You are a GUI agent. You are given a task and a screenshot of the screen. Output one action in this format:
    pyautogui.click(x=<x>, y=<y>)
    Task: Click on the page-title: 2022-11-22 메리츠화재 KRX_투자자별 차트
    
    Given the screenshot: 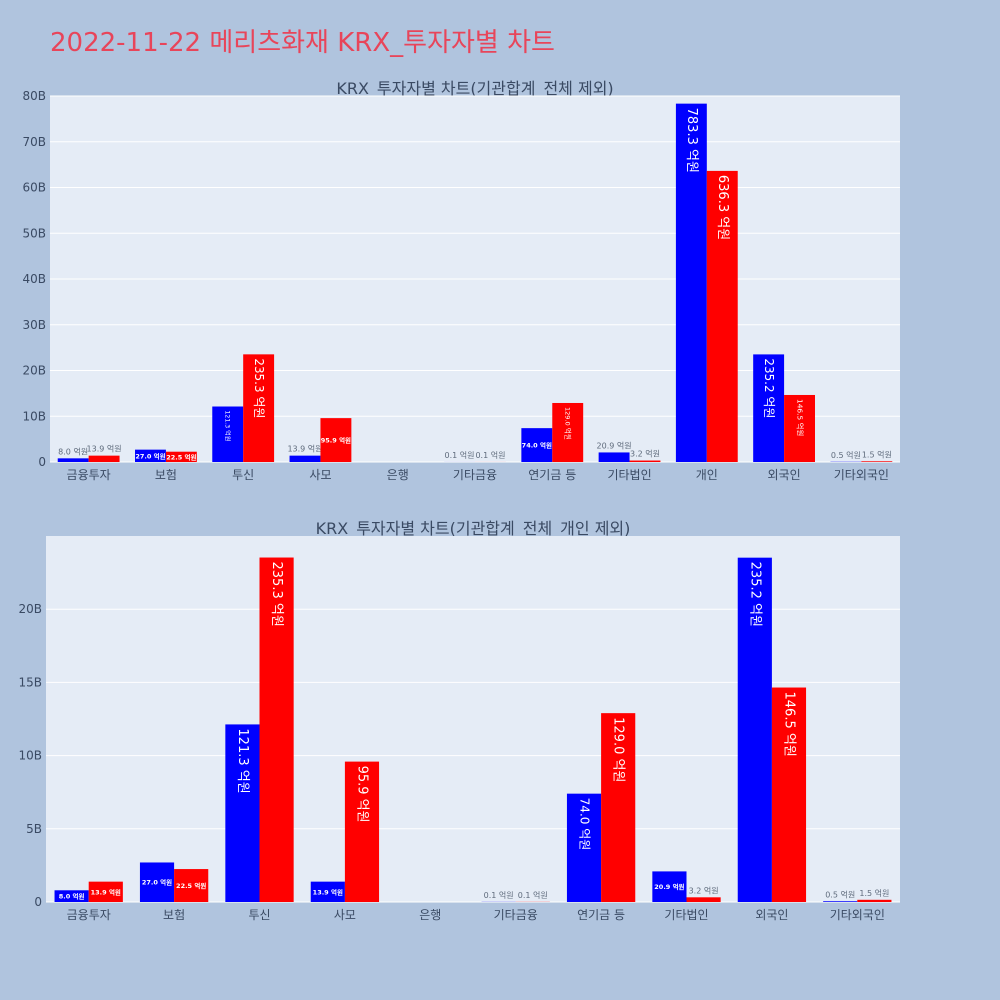 What is the action you would take?
    pyautogui.click(x=302, y=43)
    